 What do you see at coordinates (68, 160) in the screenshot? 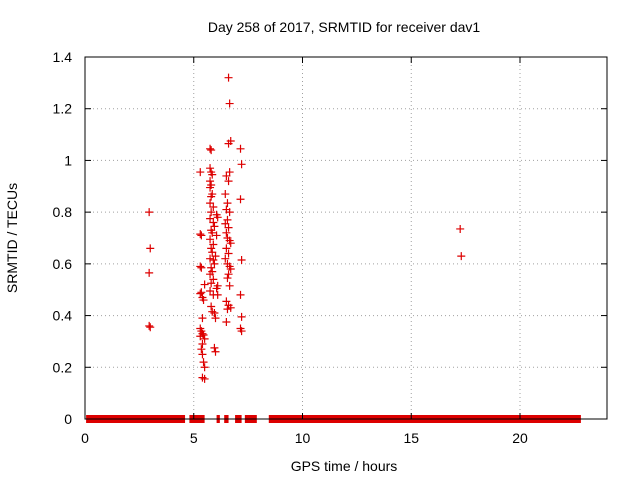
I see `y-tick-label: 1` at bounding box center [68, 160].